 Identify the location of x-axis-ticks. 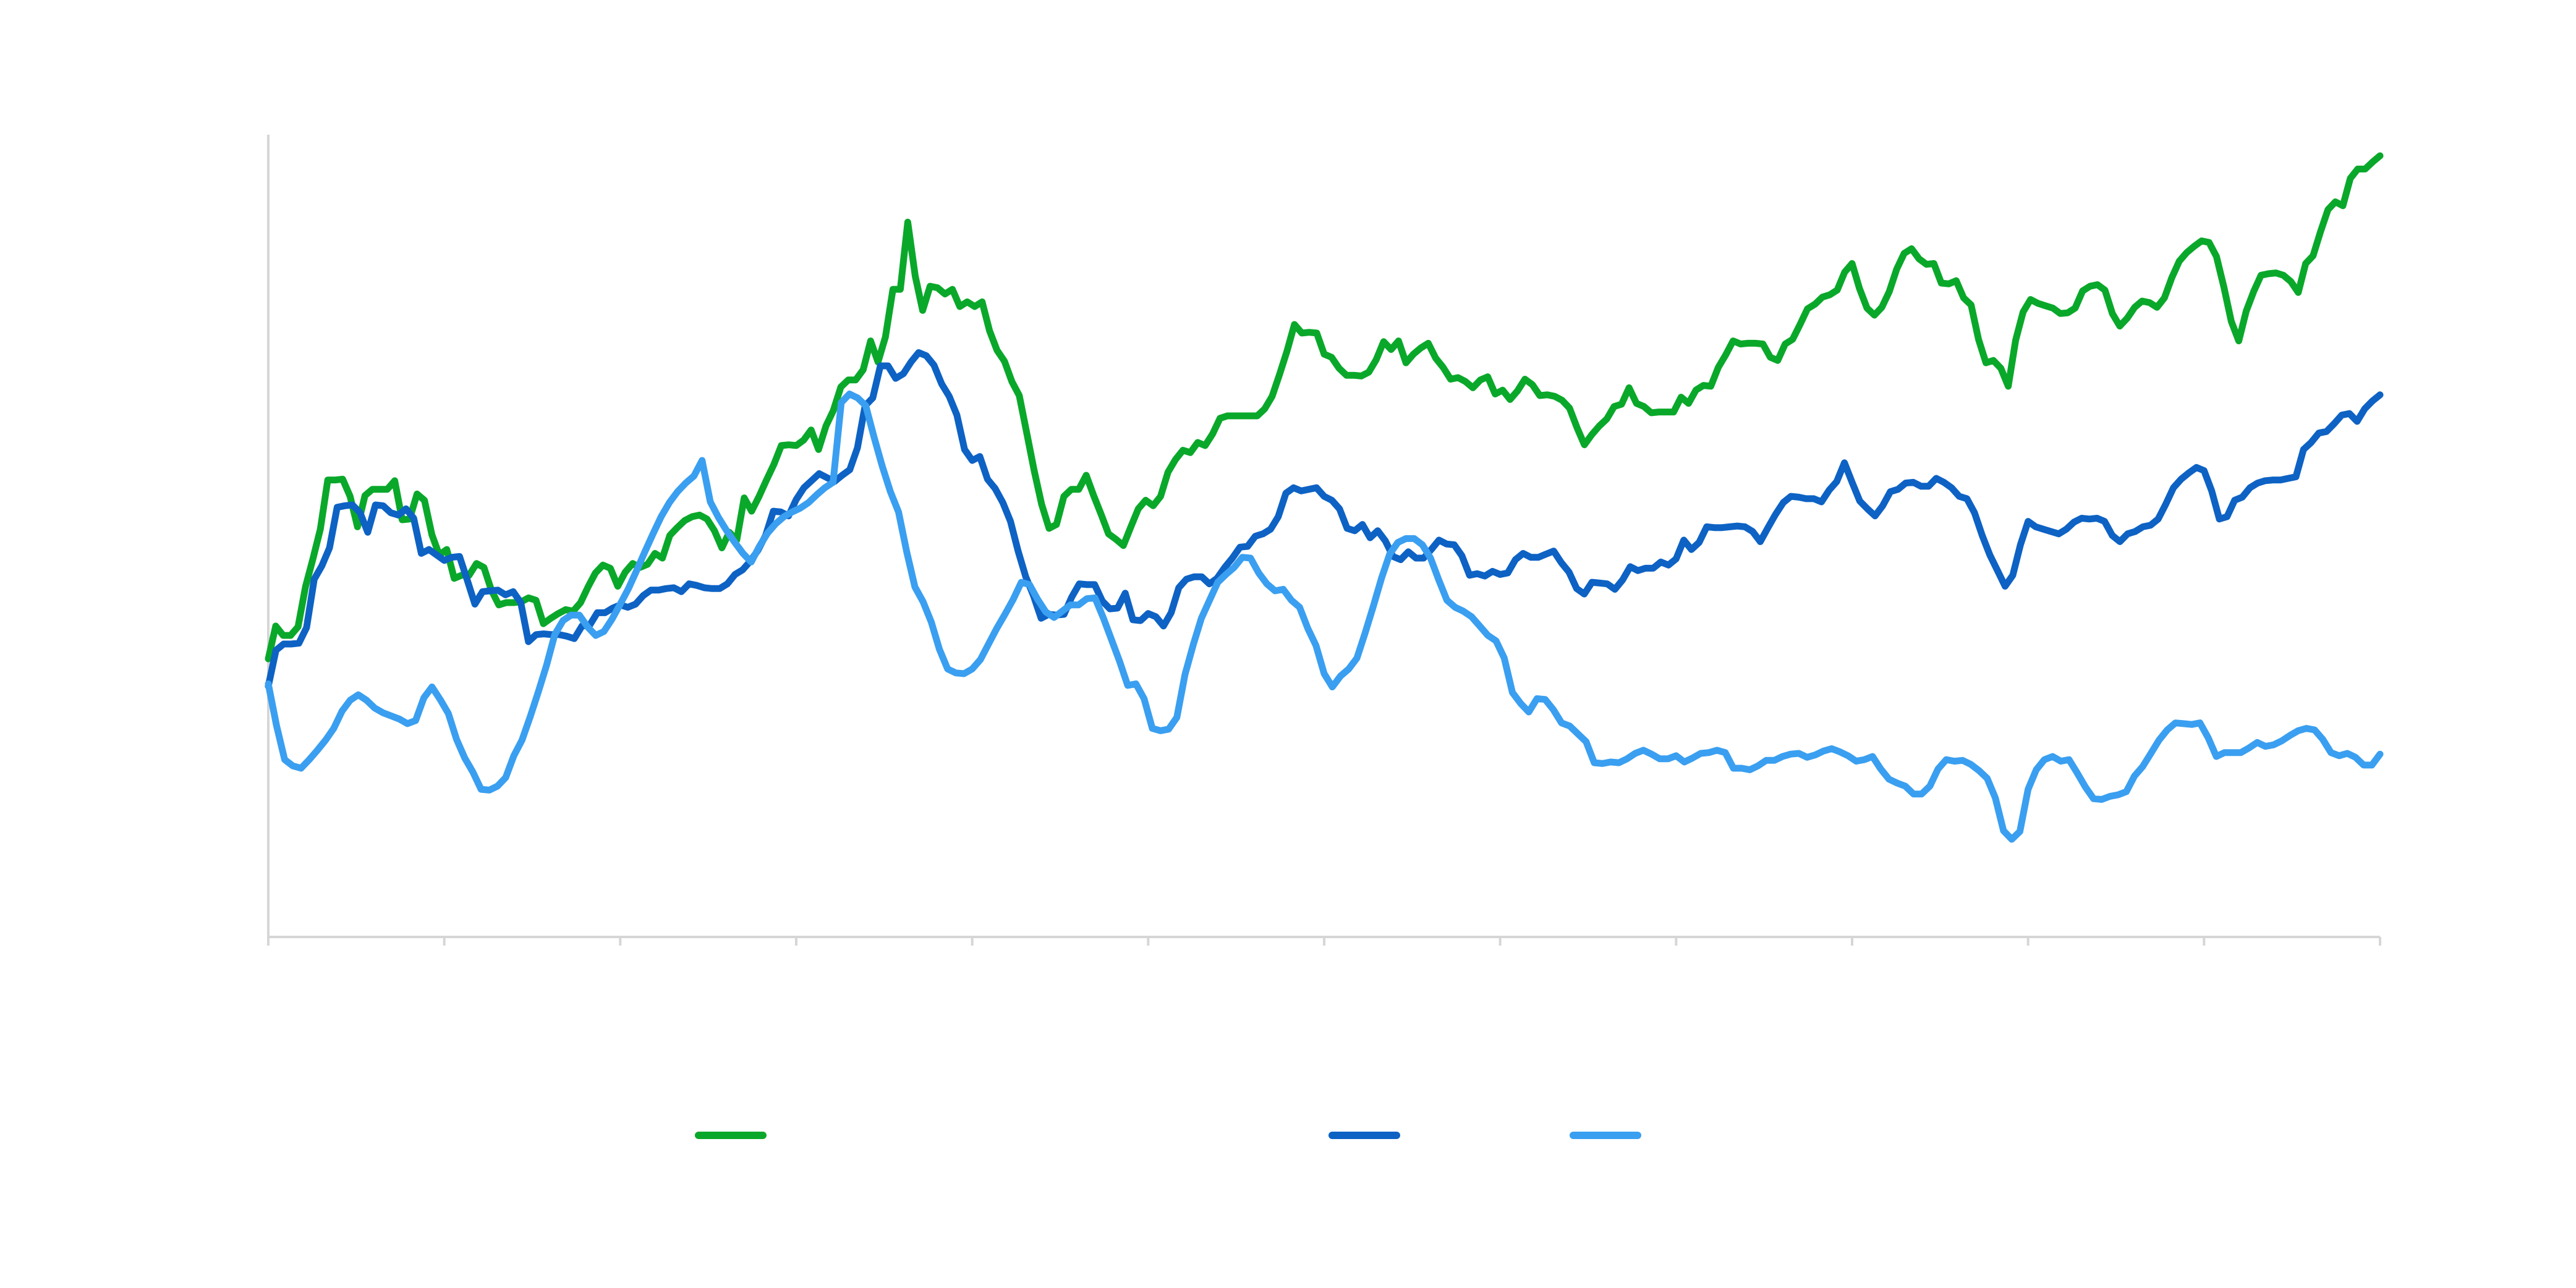
(1324, 941).